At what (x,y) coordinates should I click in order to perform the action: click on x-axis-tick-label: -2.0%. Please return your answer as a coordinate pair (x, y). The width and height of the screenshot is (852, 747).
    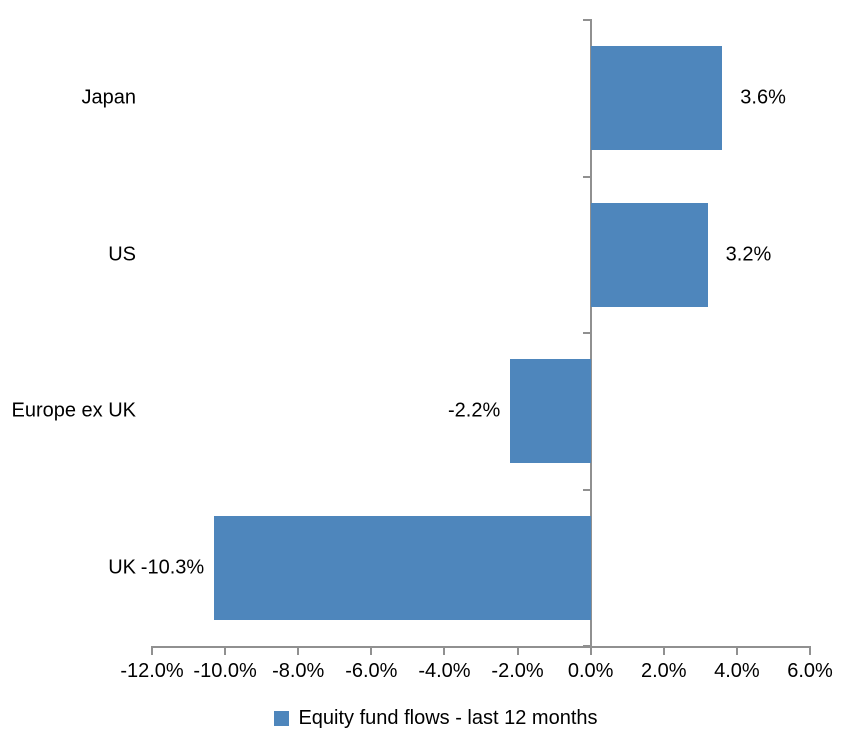
    Looking at the image, I should click on (517, 671).